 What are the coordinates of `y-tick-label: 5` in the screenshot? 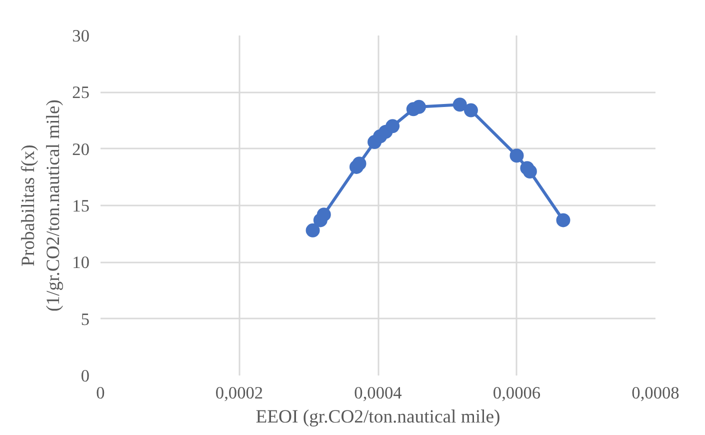 It's located at (85, 319).